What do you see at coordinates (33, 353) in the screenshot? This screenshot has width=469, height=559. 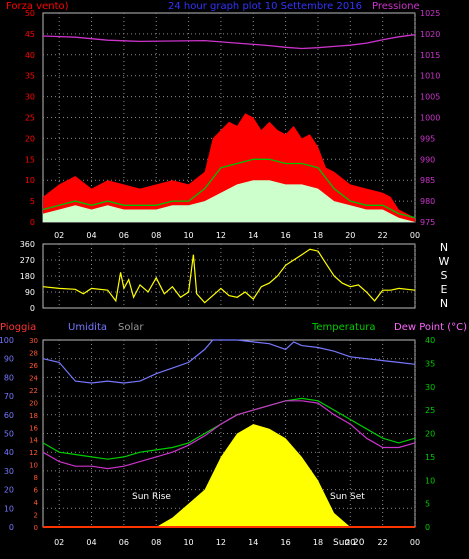 I see `rain-ytick-label: 28` at bounding box center [33, 353].